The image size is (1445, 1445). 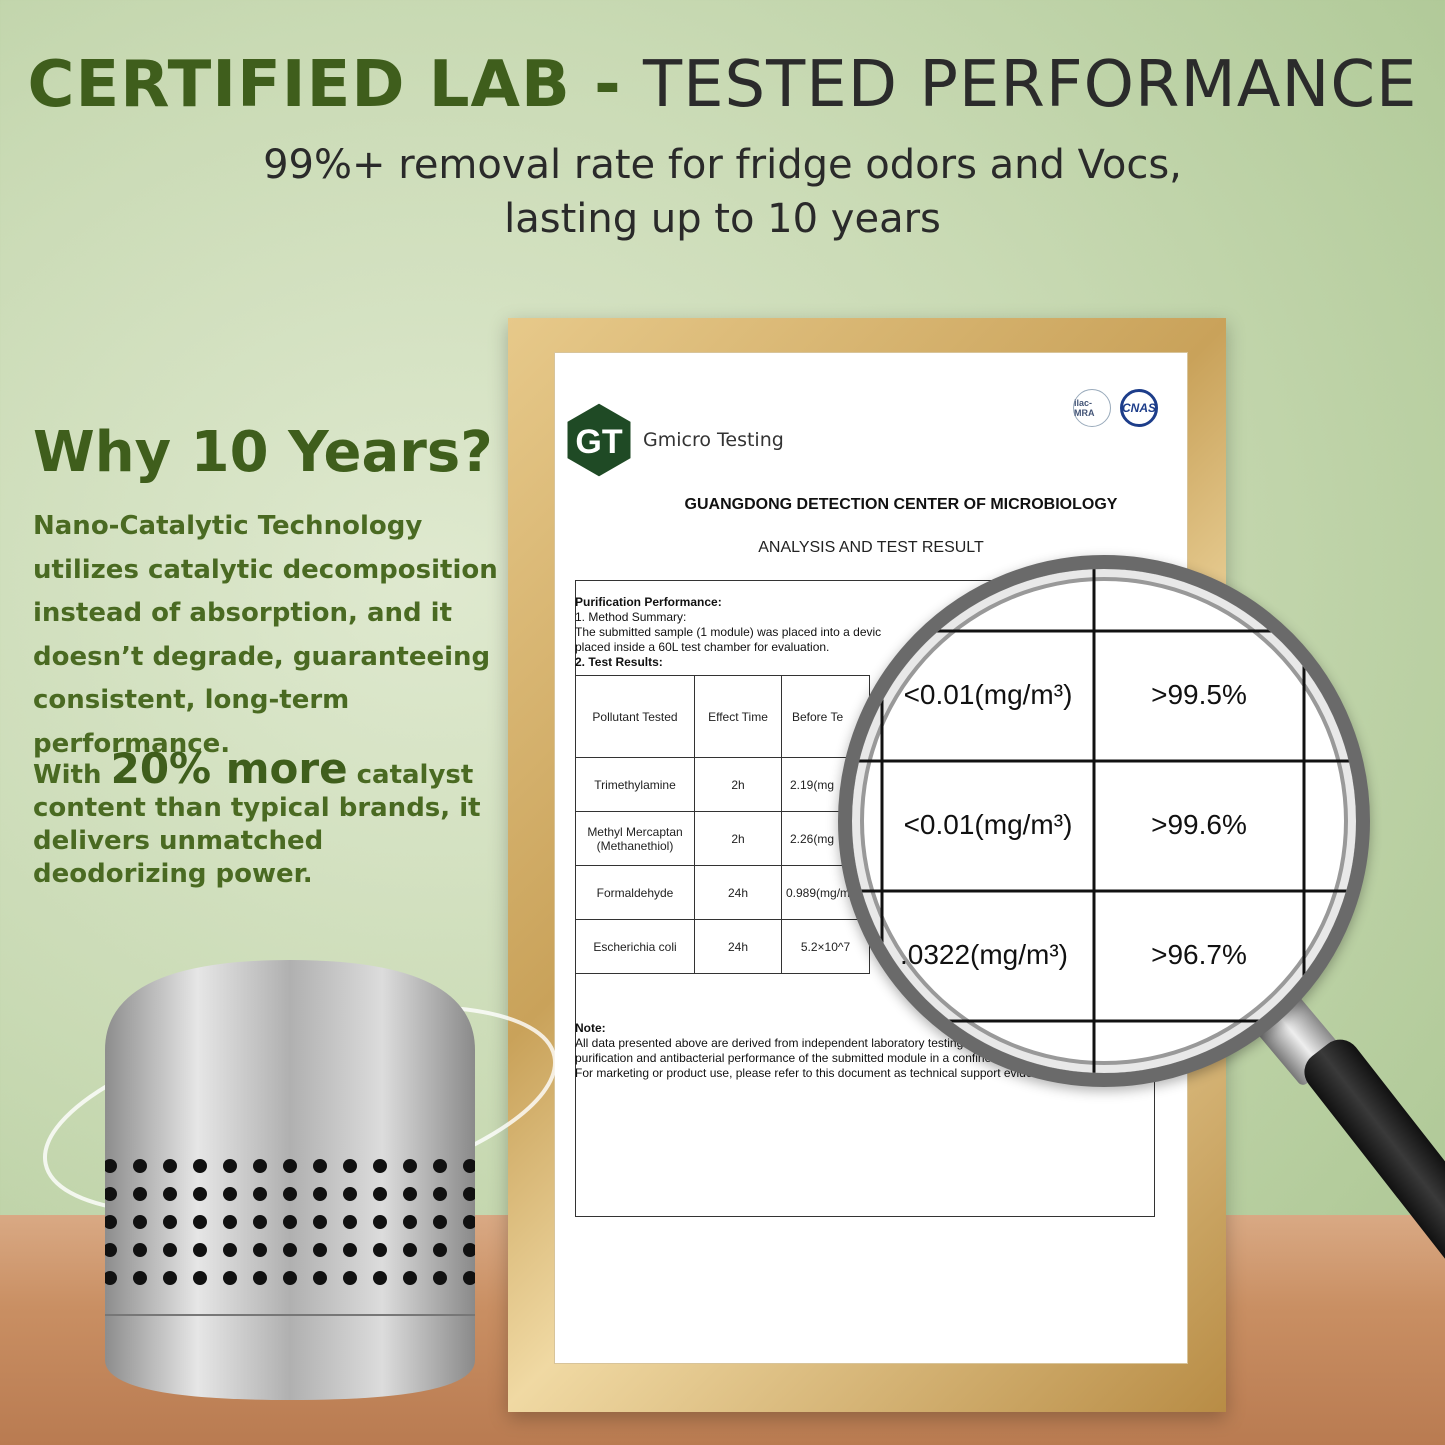 What do you see at coordinates (72, 775) in the screenshot?
I see `p2-prefix: With` at bounding box center [72, 775].